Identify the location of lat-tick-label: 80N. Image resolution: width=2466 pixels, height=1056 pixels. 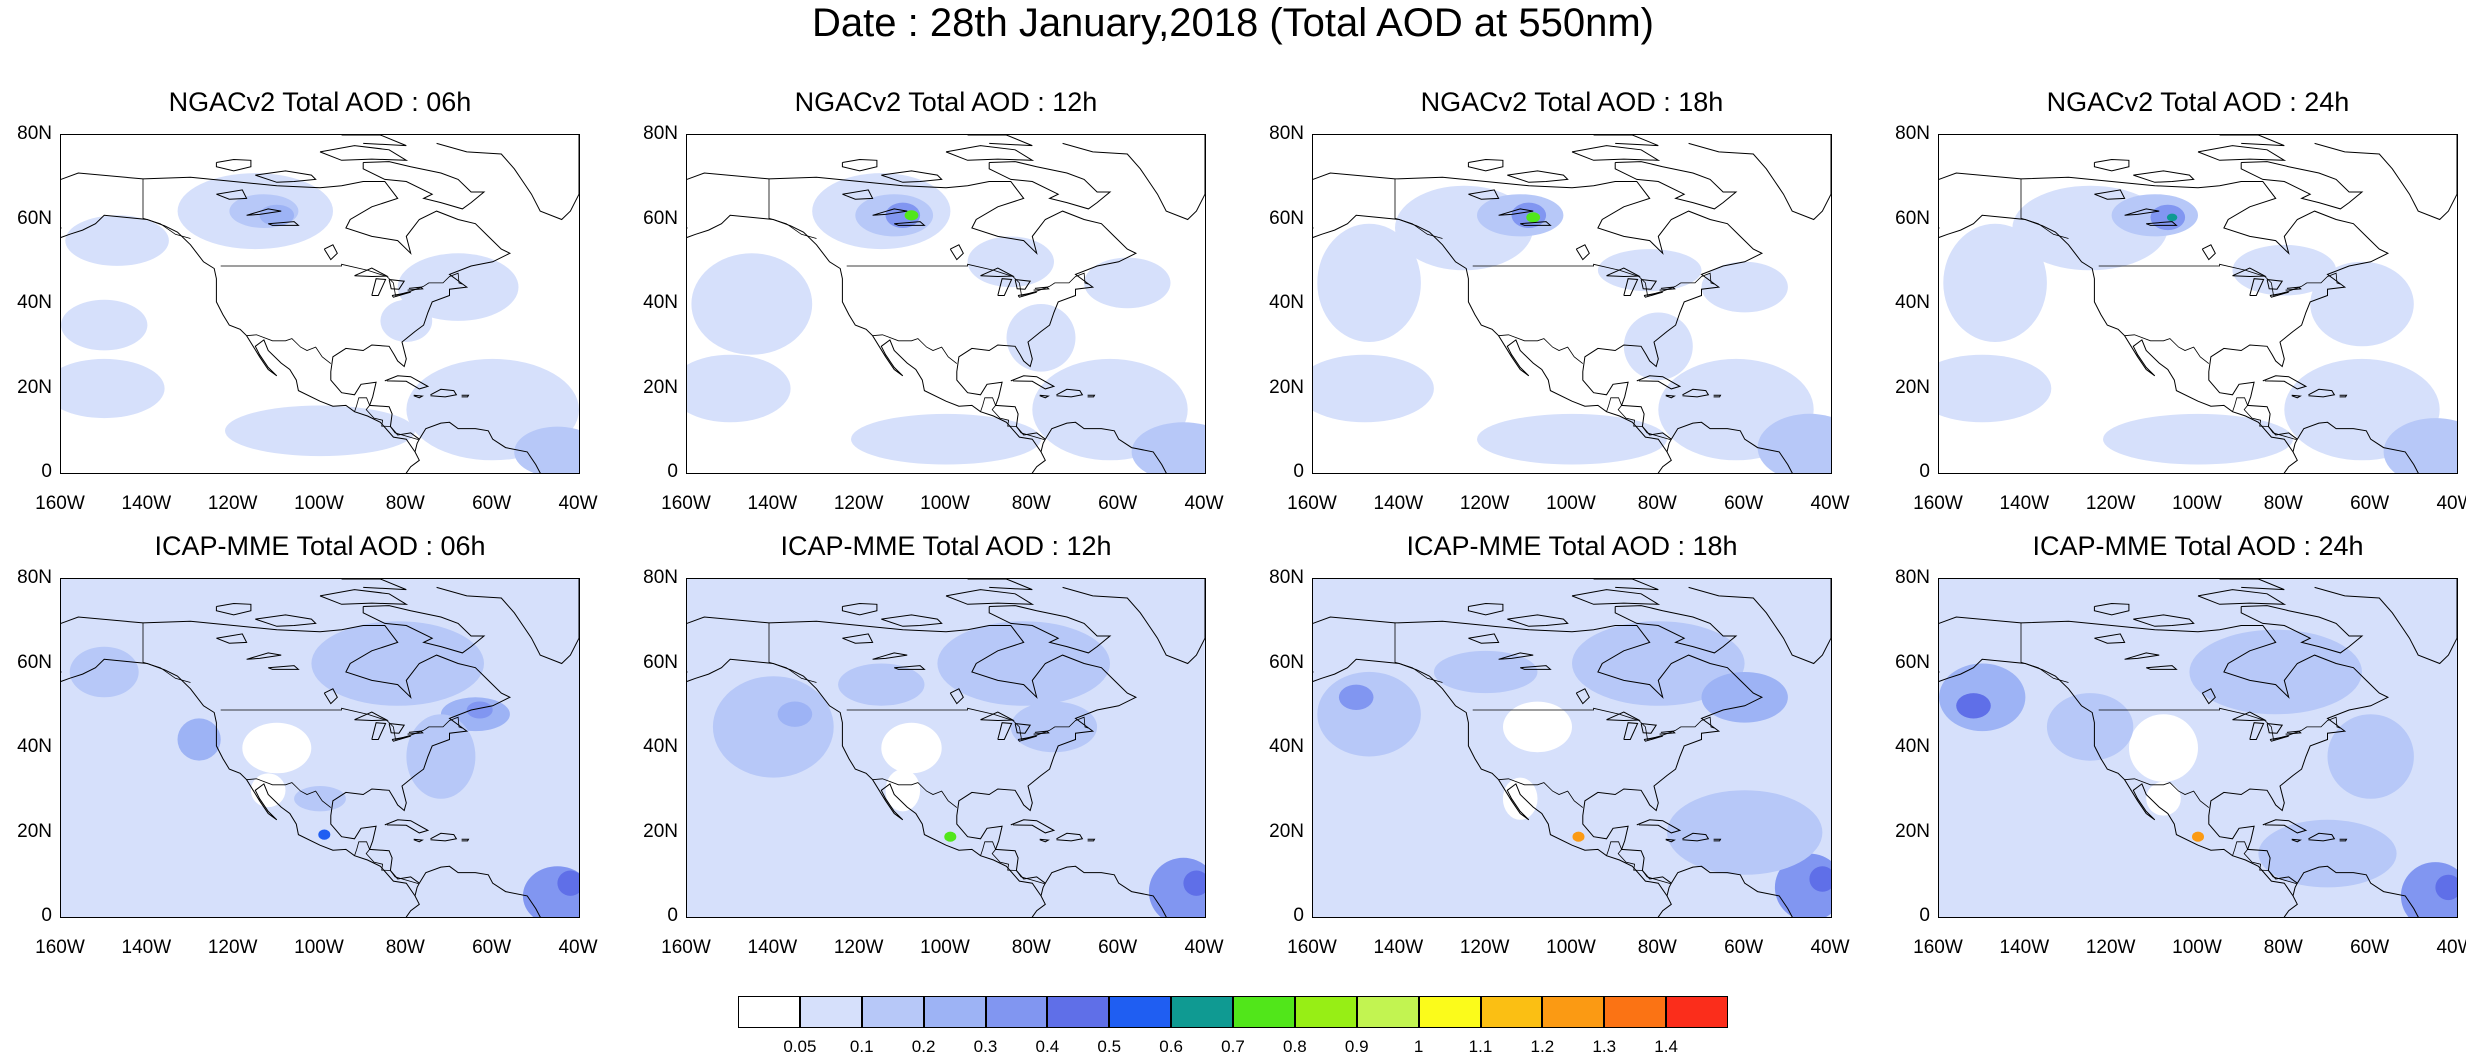
(1912, 133).